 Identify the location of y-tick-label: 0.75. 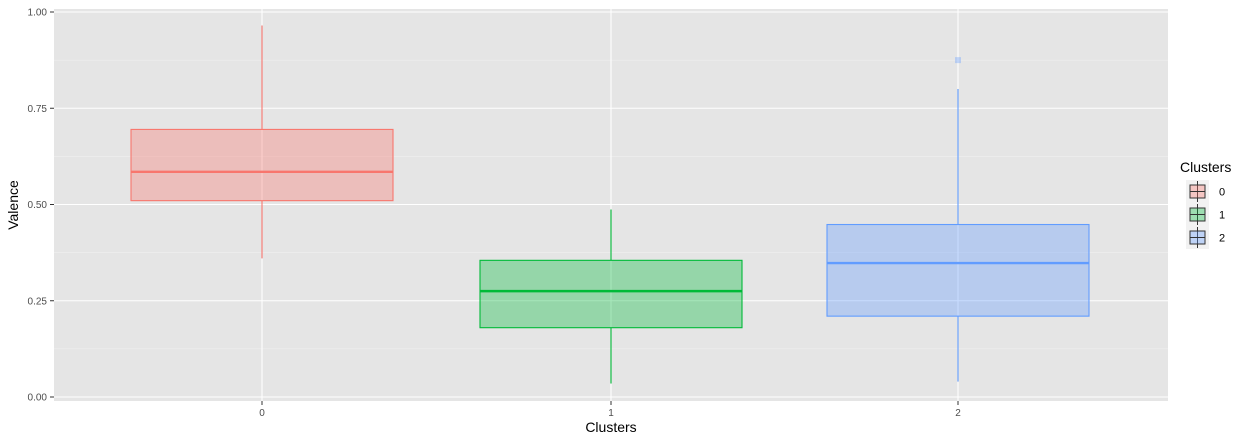
(38, 109).